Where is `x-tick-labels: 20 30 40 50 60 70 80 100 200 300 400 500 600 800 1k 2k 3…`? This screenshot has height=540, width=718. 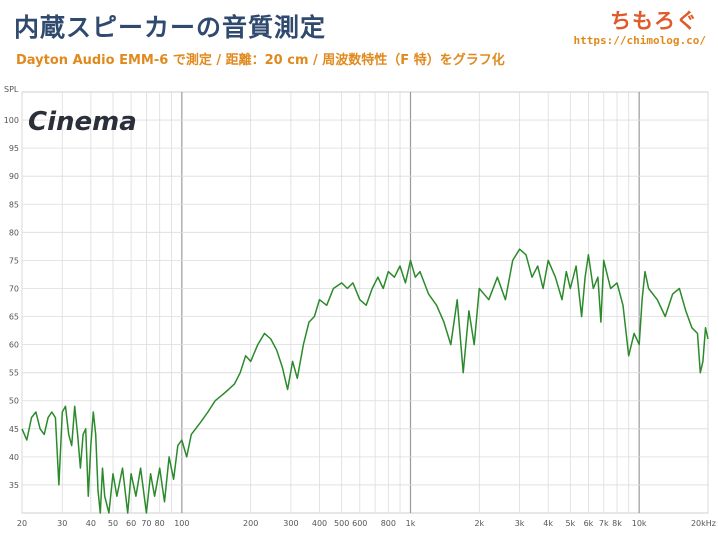 x-tick-labels: 20 30 40 50 60 70 80 100 200 300 400 500 600 800 1k 2k 3… is located at coordinates (366, 523).